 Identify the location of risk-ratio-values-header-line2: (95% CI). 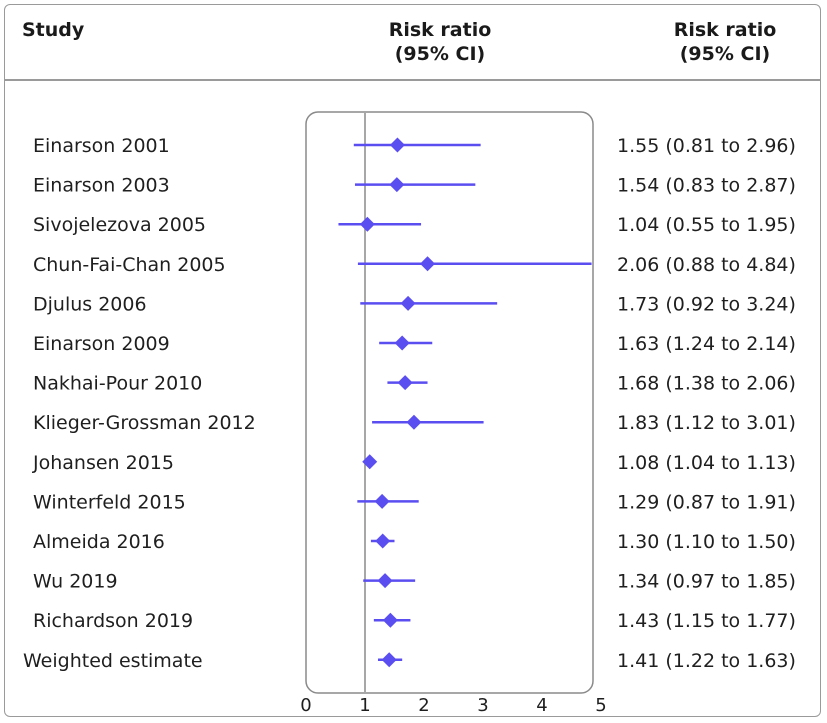
(725, 54).